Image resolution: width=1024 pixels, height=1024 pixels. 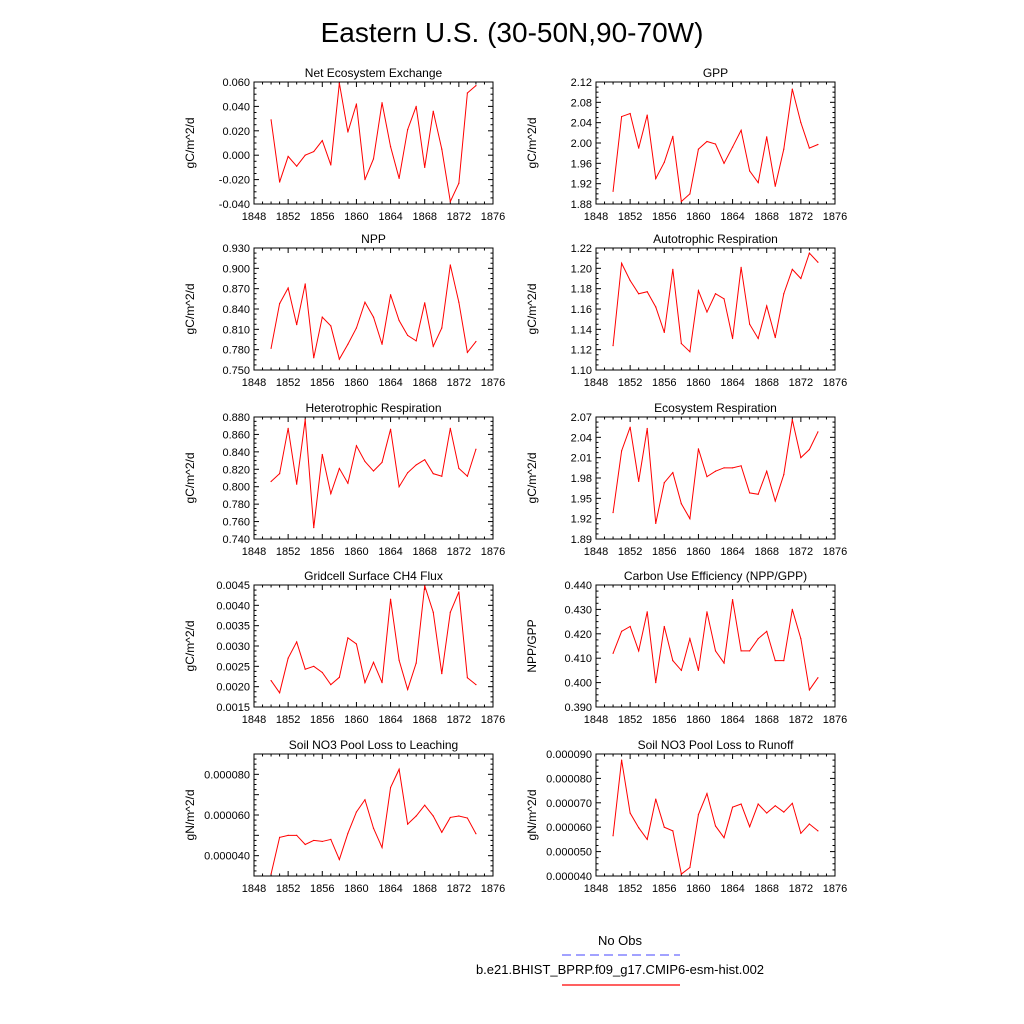 I want to click on y-tick-label: 0.000040, so click(x=569, y=877).